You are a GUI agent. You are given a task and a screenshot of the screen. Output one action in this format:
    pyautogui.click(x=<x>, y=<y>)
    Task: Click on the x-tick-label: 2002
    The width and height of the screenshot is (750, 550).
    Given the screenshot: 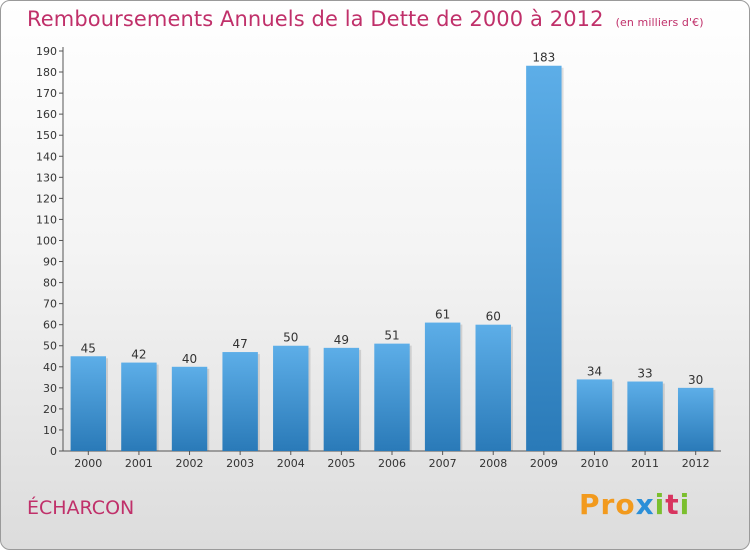 What is the action you would take?
    pyautogui.click(x=190, y=463)
    